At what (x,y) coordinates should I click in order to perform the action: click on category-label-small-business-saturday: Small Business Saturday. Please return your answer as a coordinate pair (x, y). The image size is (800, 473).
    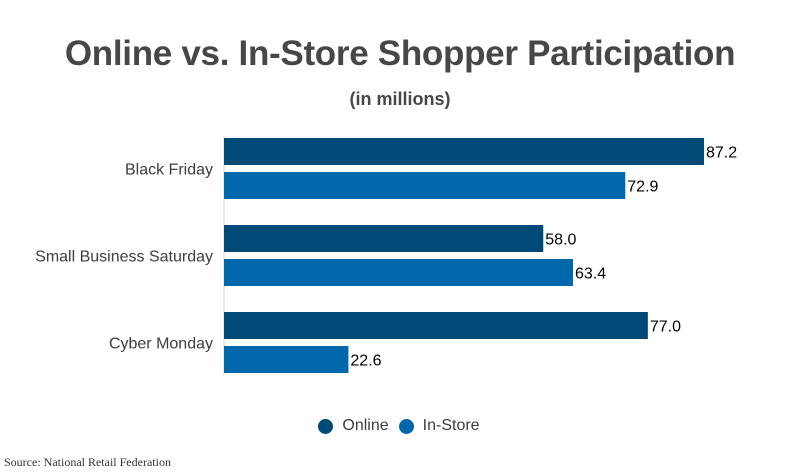
    Looking at the image, I should click on (124, 257).